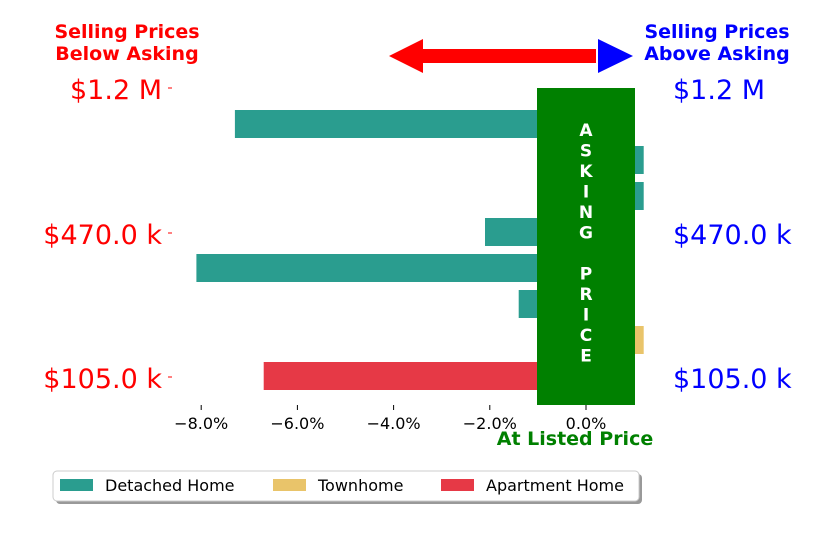 Image resolution: width=834 pixels, height=541 pixels. What do you see at coordinates (102, 379) in the screenshot?
I see `left-price-label: $105.0 k` at bounding box center [102, 379].